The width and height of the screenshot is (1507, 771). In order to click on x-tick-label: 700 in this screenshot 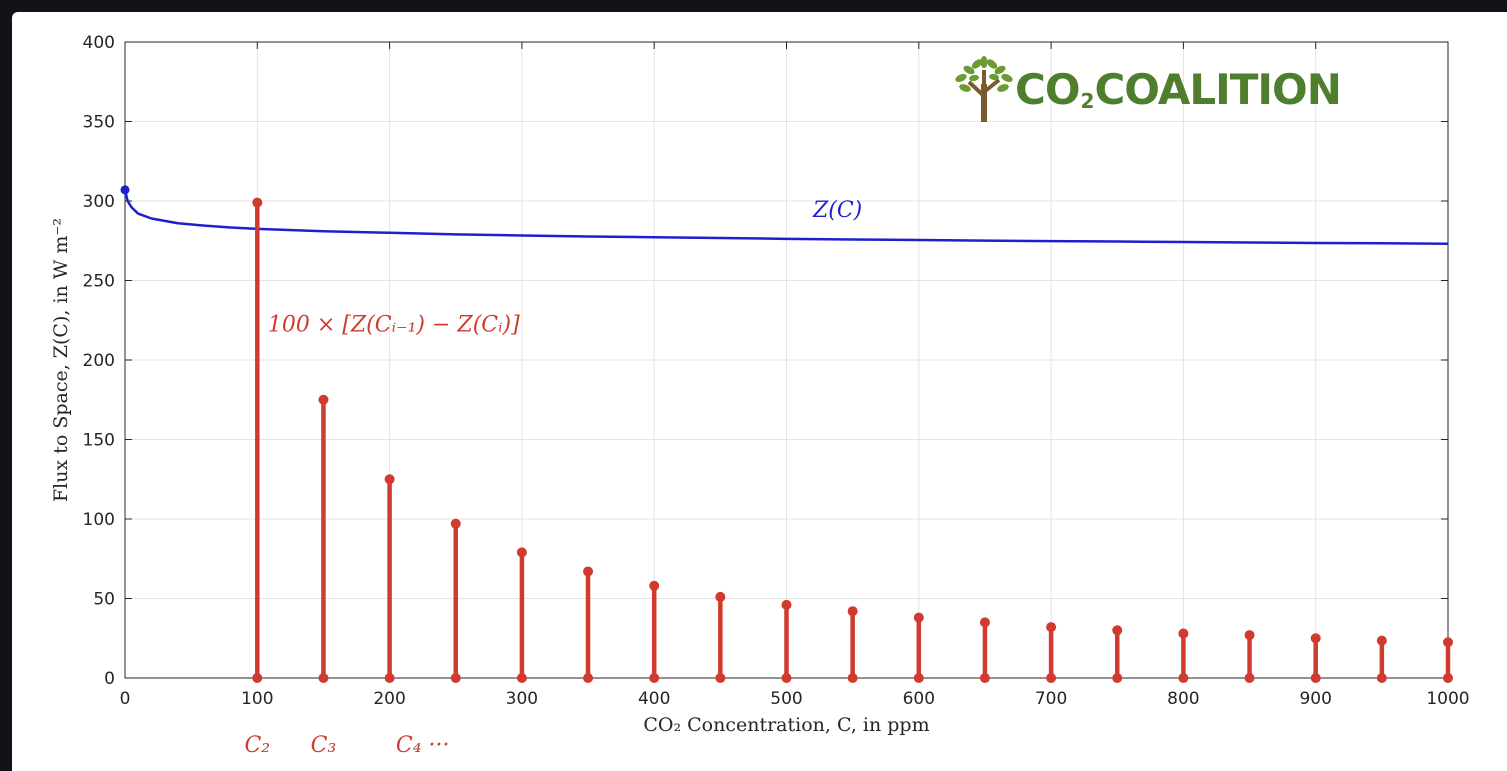, I will do `click(1051, 699)`.